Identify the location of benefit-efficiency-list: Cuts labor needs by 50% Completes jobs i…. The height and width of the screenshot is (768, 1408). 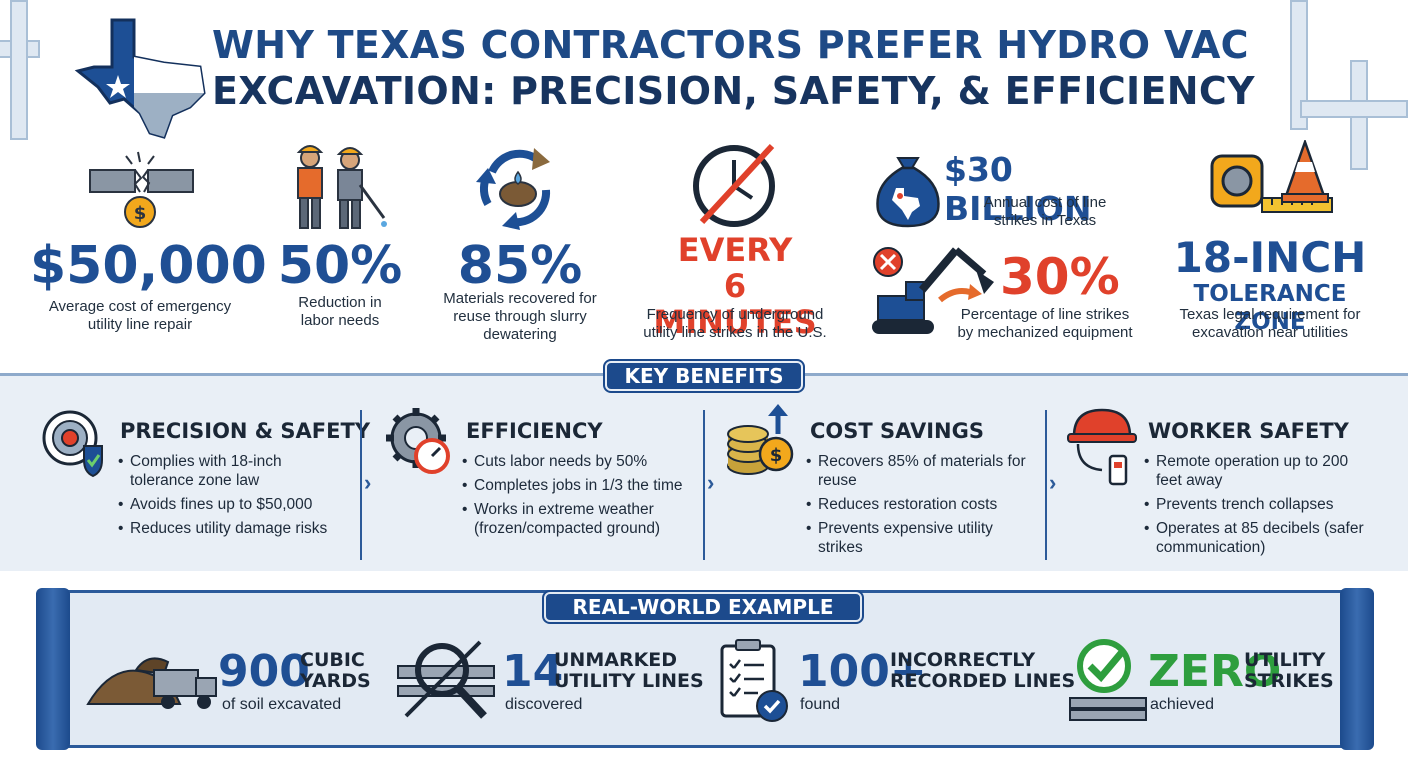
(577, 497).